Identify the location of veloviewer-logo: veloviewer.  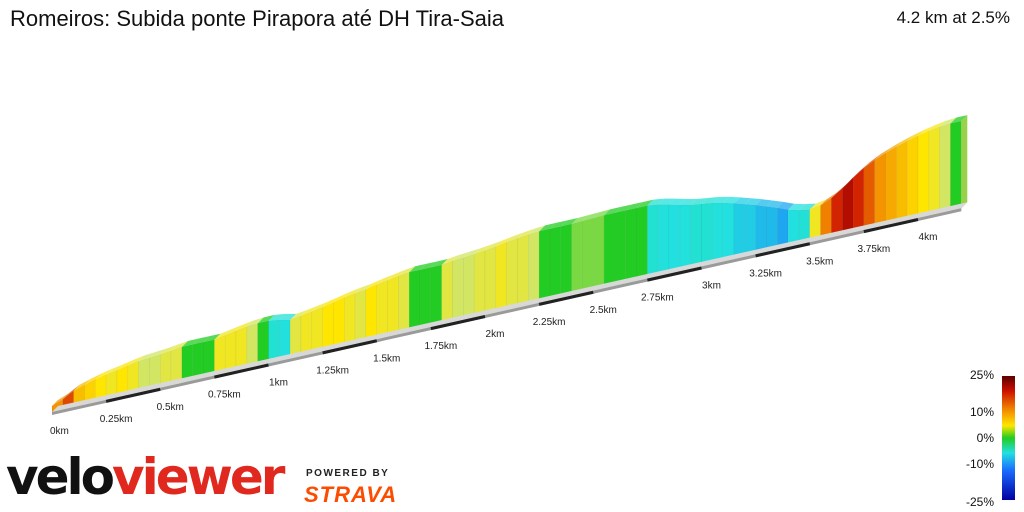
(145, 477).